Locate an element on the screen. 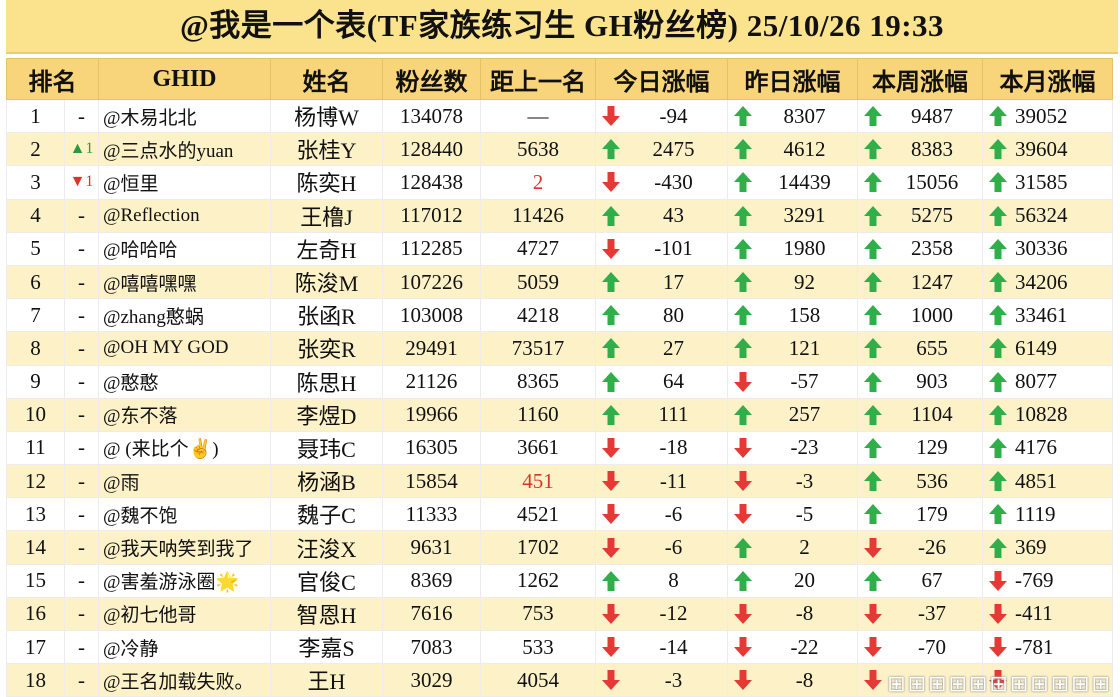 This screenshot has width=1120, height=697. month-value: 4176 is located at coordinates (1036, 447).